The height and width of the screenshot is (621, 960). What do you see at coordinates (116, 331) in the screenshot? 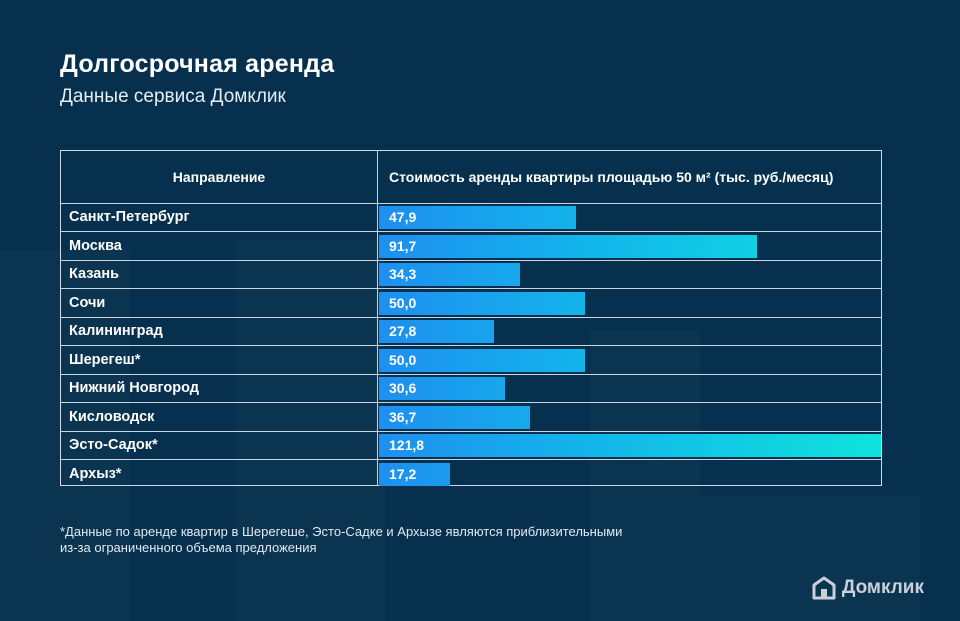
I see `city-label: Калининград` at bounding box center [116, 331].